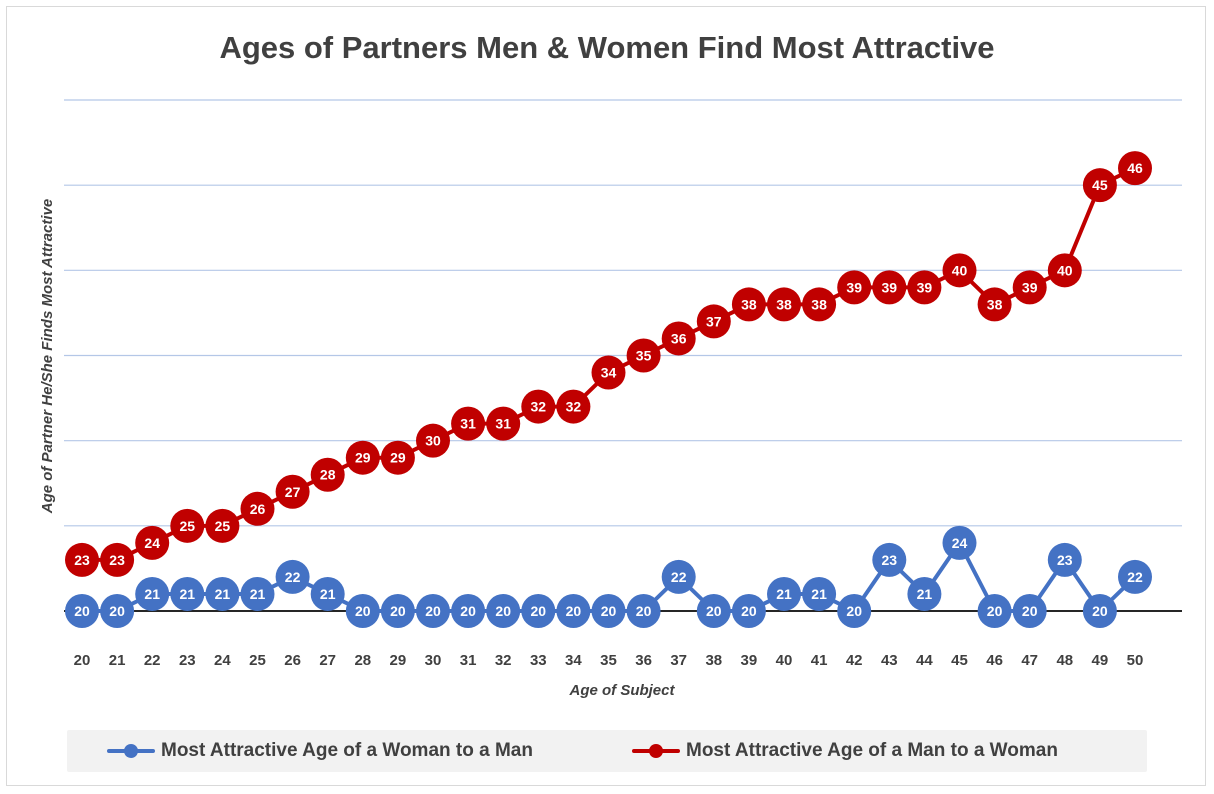  Describe the element at coordinates (573, 660) in the screenshot. I see `x-tick-label: 34` at that location.